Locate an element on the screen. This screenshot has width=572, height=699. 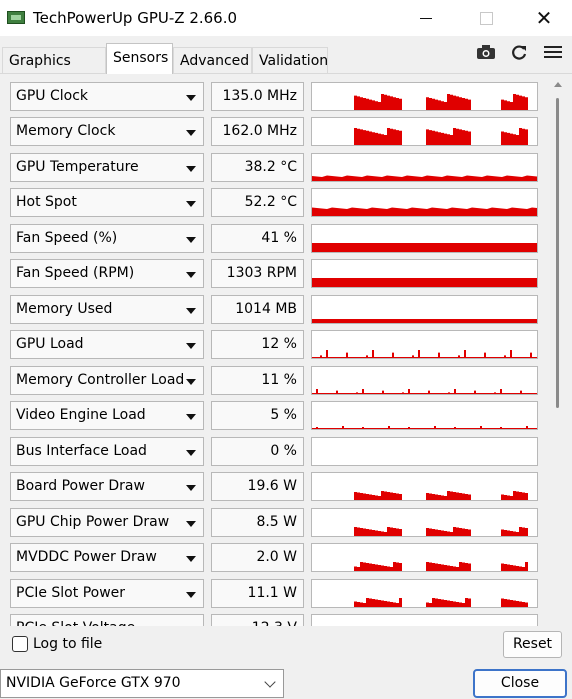
sensor-name-dropdown: Fan Speed (RPM) is located at coordinates (107, 273).